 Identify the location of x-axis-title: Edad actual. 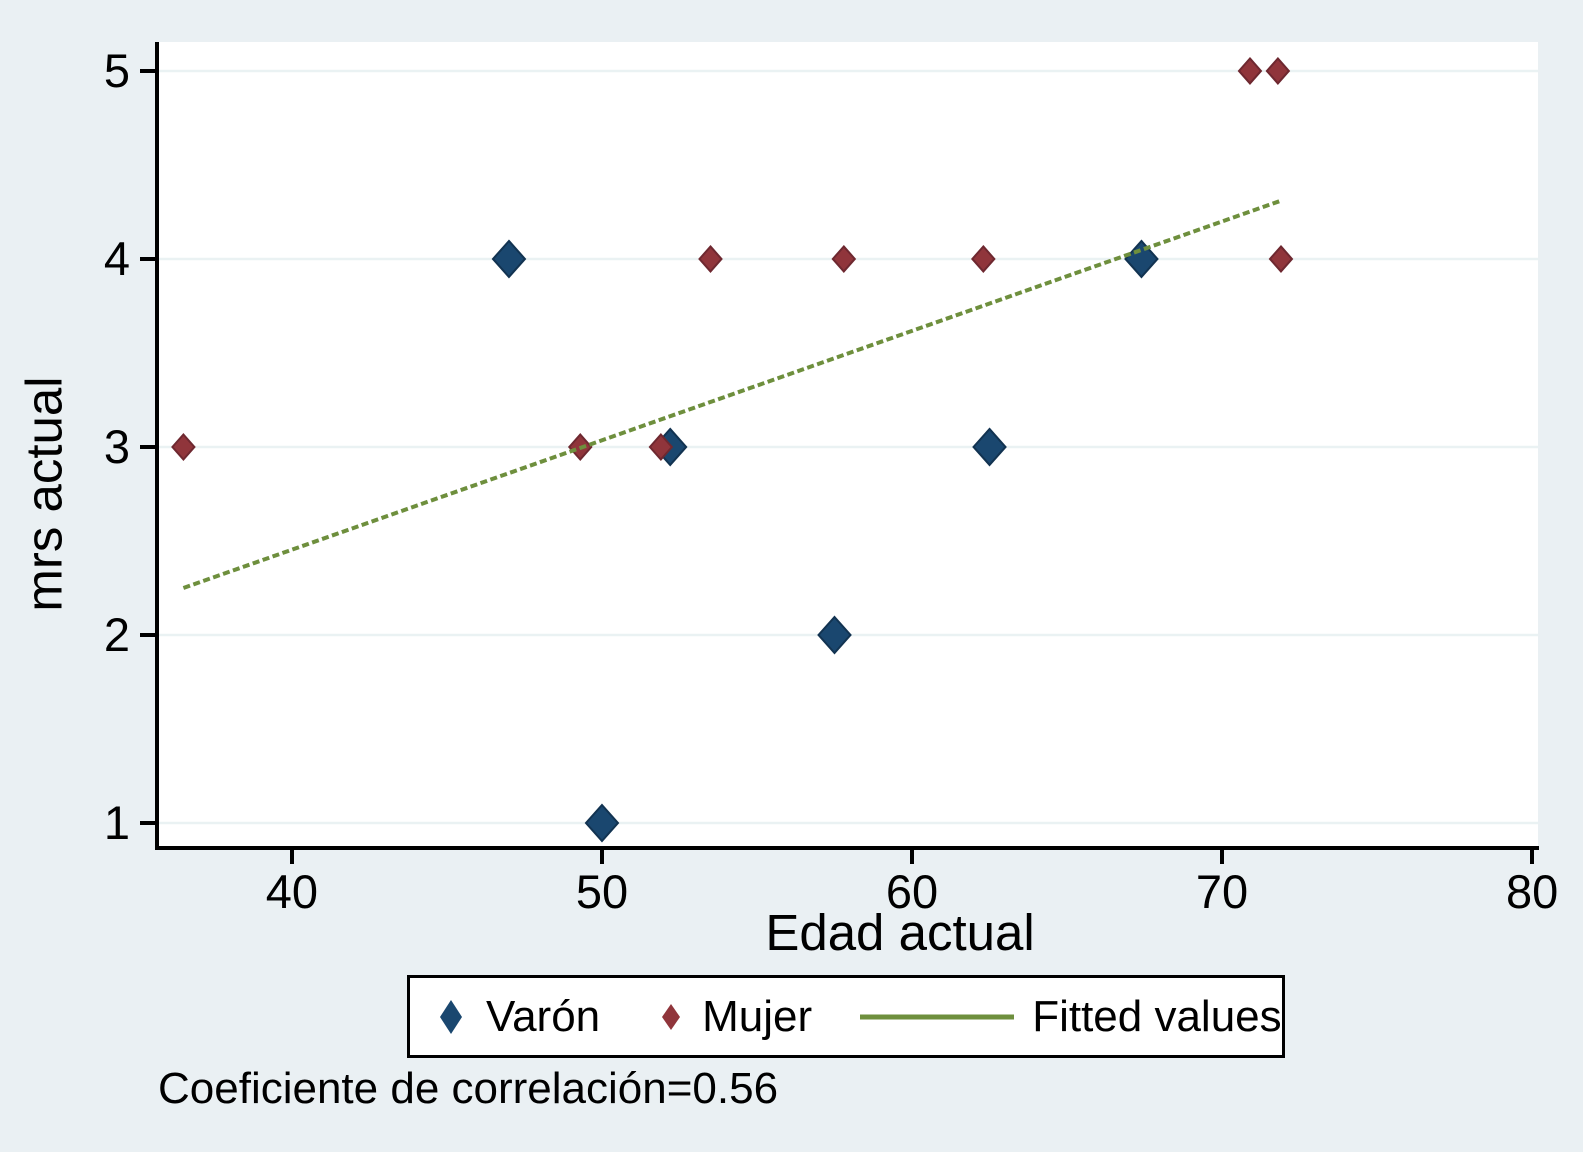
(900, 932).